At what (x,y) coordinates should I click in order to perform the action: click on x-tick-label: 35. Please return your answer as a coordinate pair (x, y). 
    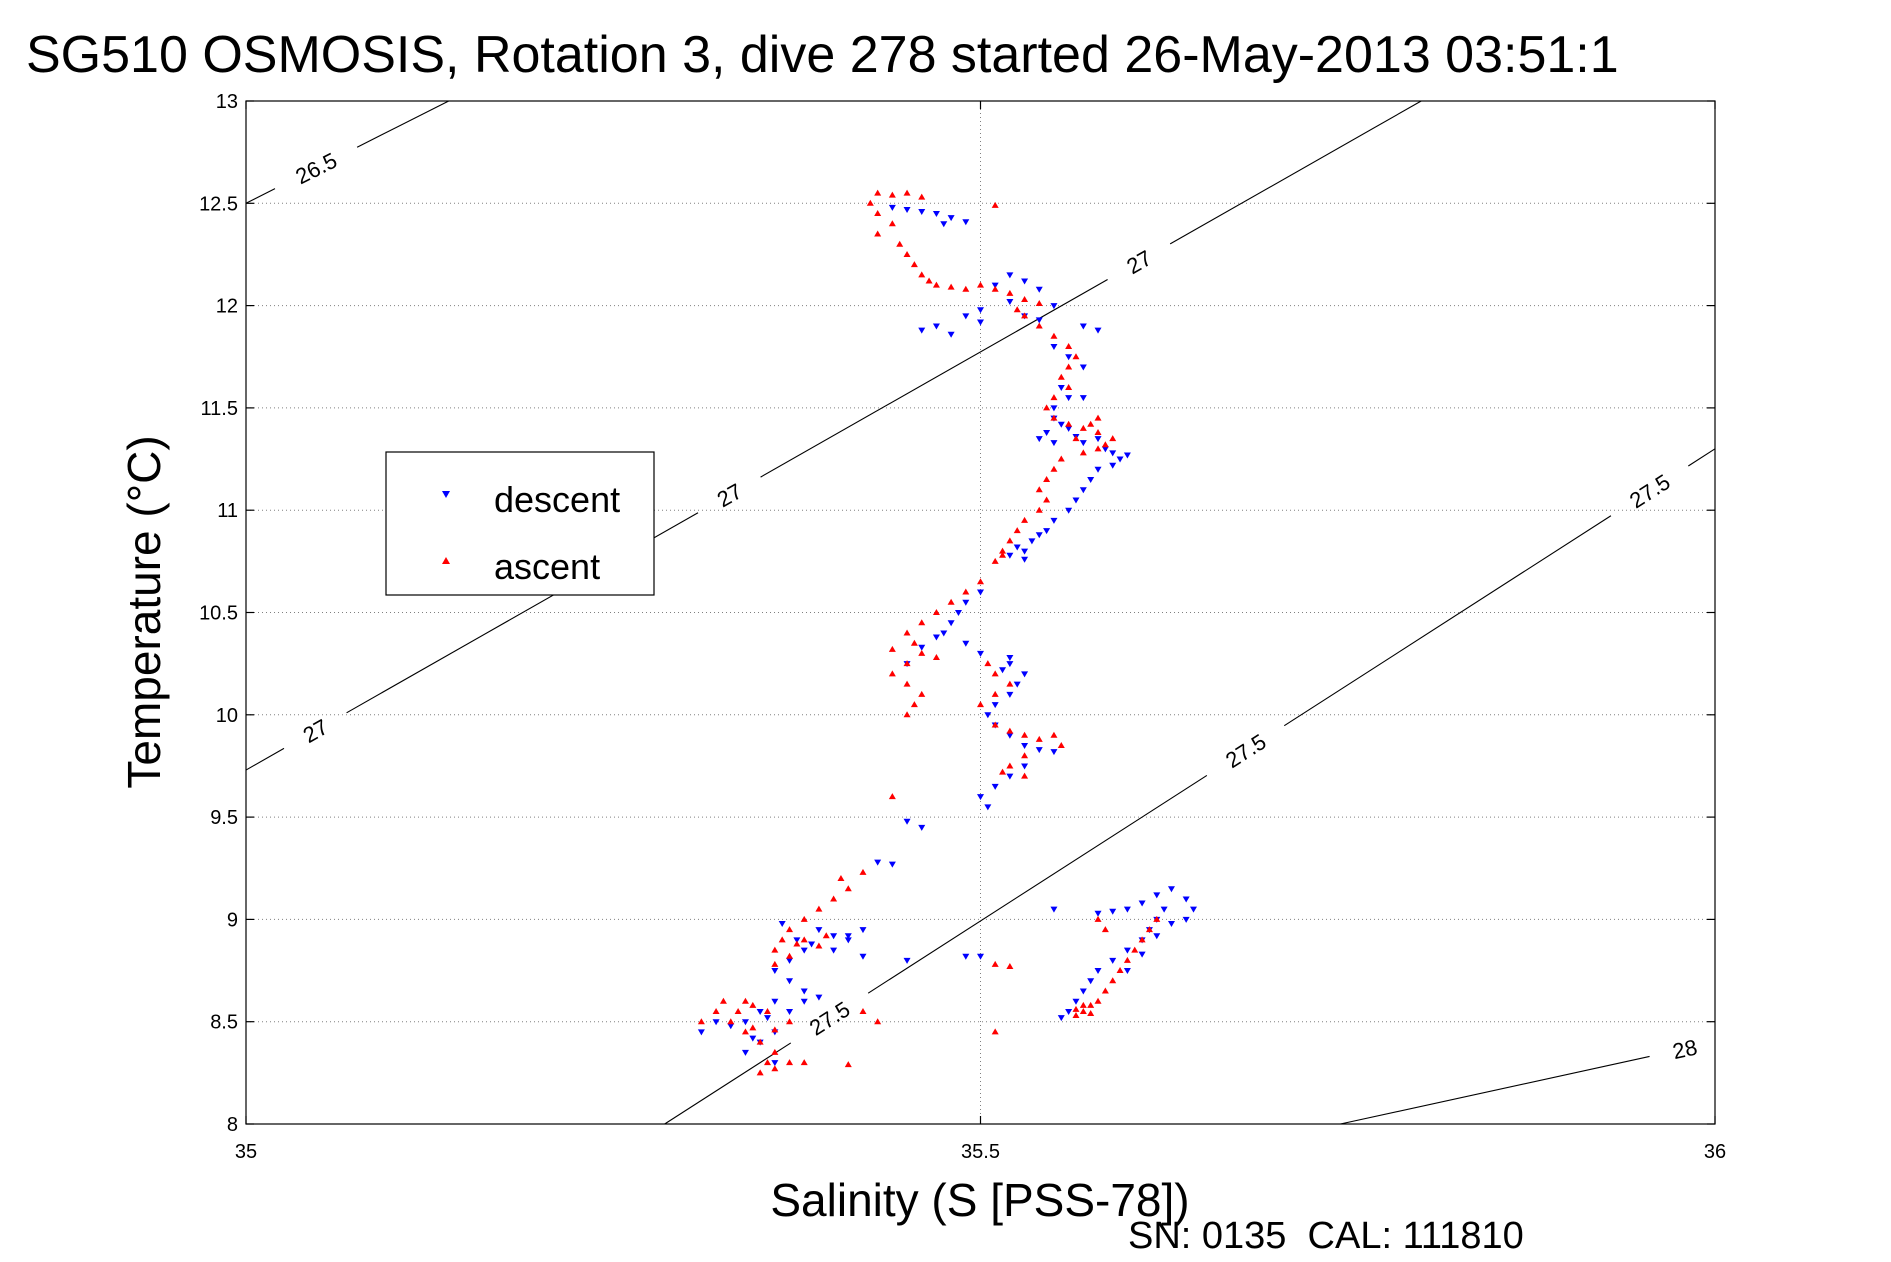
    Looking at the image, I should click on (246, 1152).